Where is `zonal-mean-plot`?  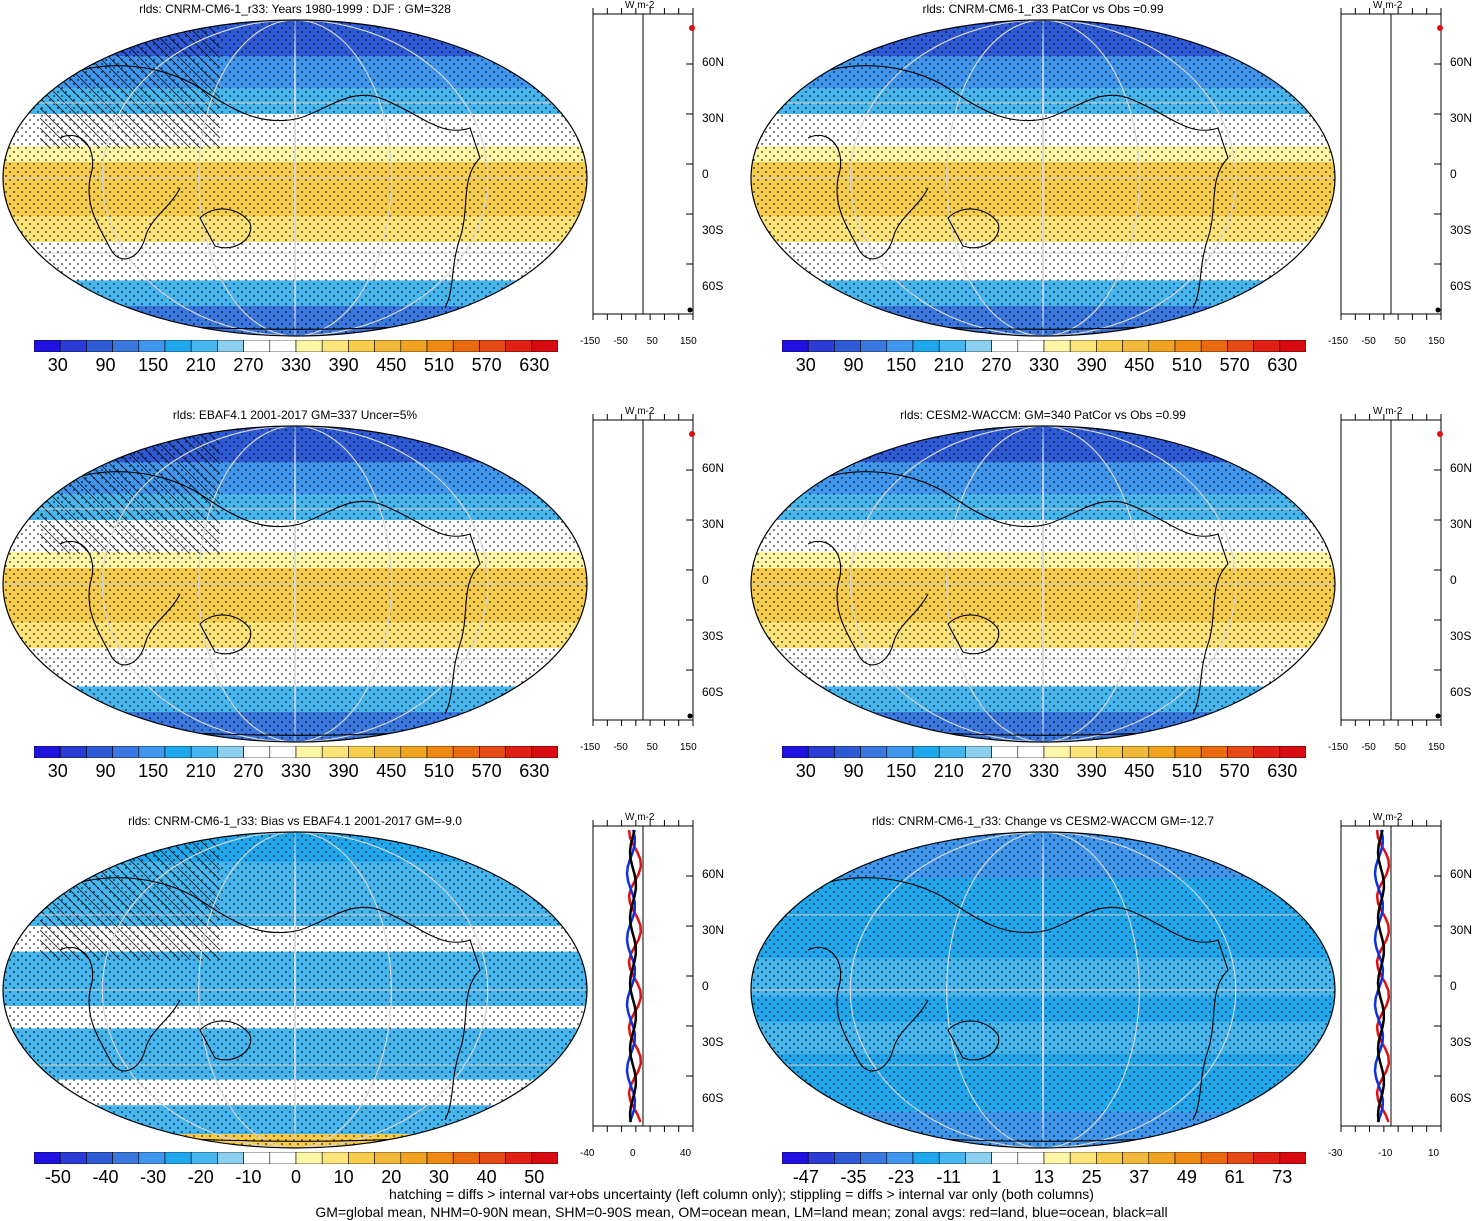 zonal-mean-plot is located at coordinates (1391, 976).